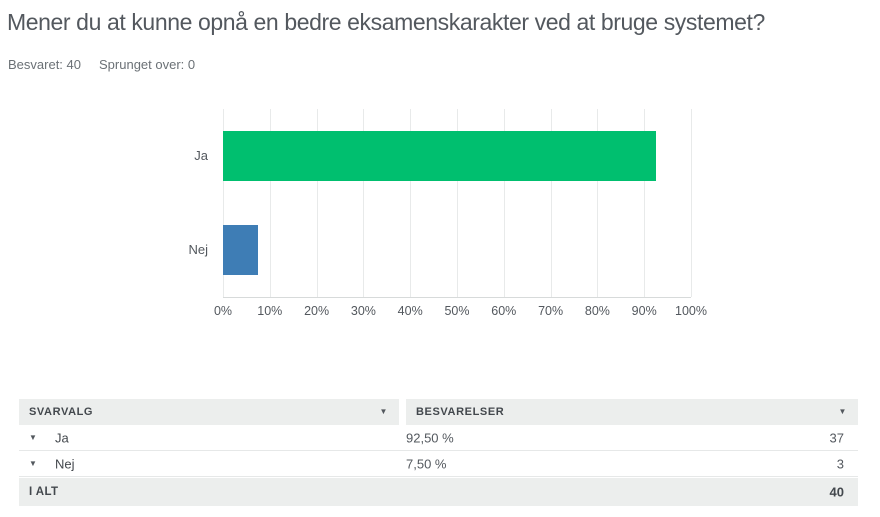  Describe the element at coordinates (201, 155) in the screenshot. I see `category-label-ja: Ja` at that location.